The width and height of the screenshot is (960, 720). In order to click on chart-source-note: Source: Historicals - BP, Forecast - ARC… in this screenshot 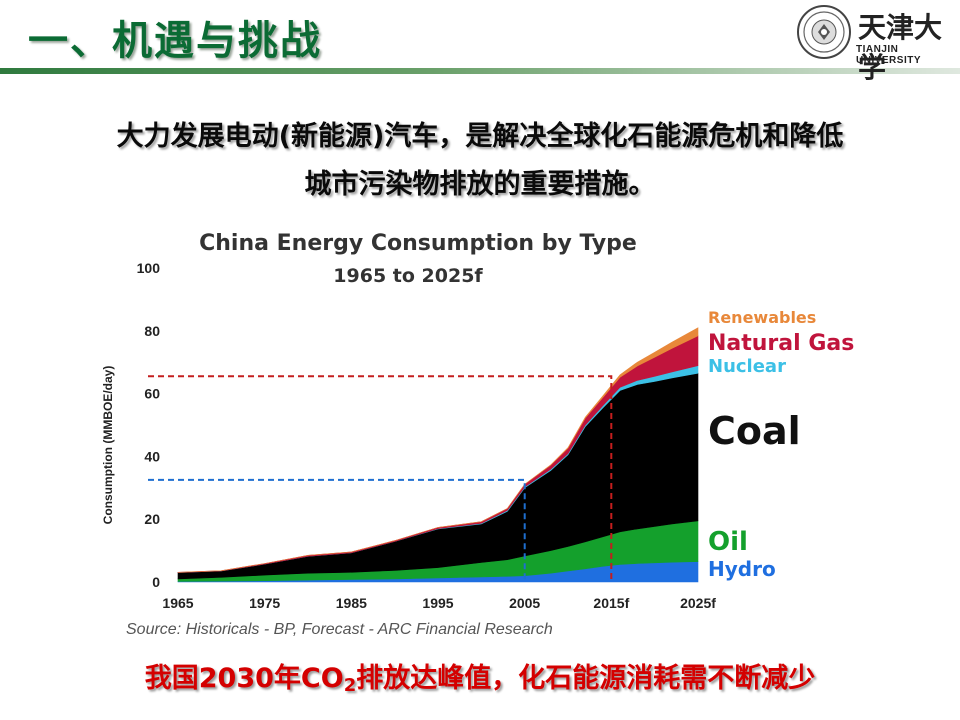, I will do `click(339, 629)`.